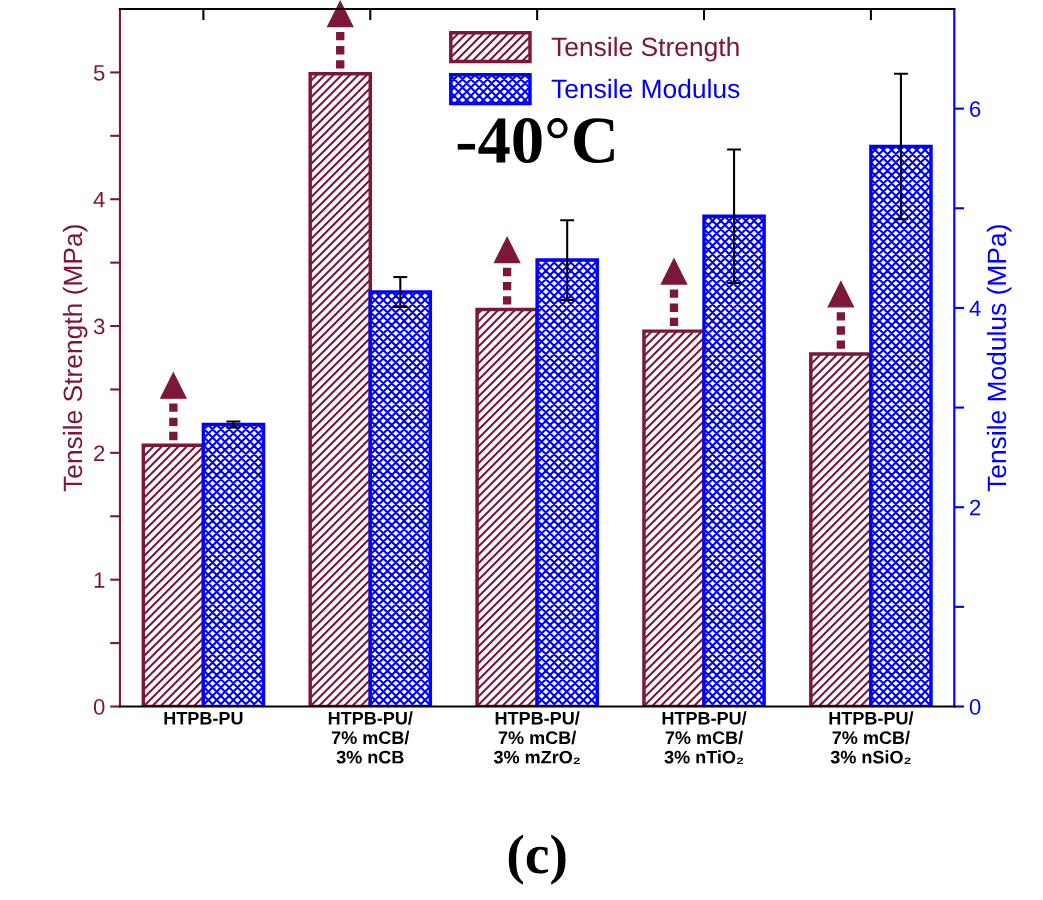  Describe the element at coordinates (99, 73) in the screenshot. I see `y-tick-label: 5` at that location.